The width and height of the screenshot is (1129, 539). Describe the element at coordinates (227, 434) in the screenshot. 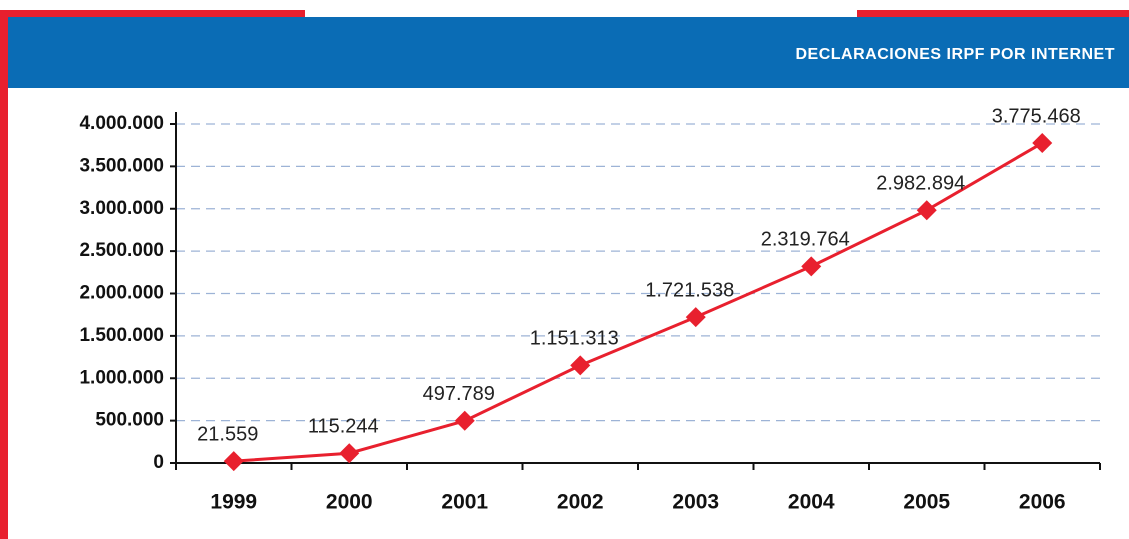

I see `data-label: 21.559` at that location.